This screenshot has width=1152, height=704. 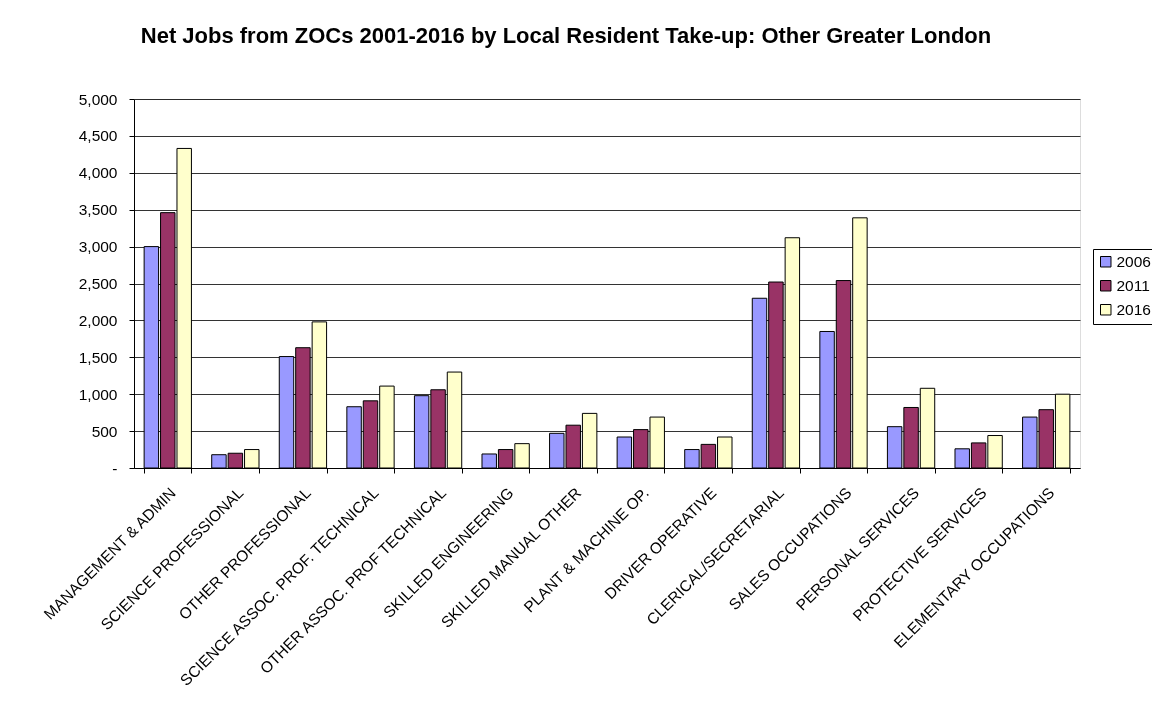 I want to click on y-tick-label: -, so click(x=115, y=468).